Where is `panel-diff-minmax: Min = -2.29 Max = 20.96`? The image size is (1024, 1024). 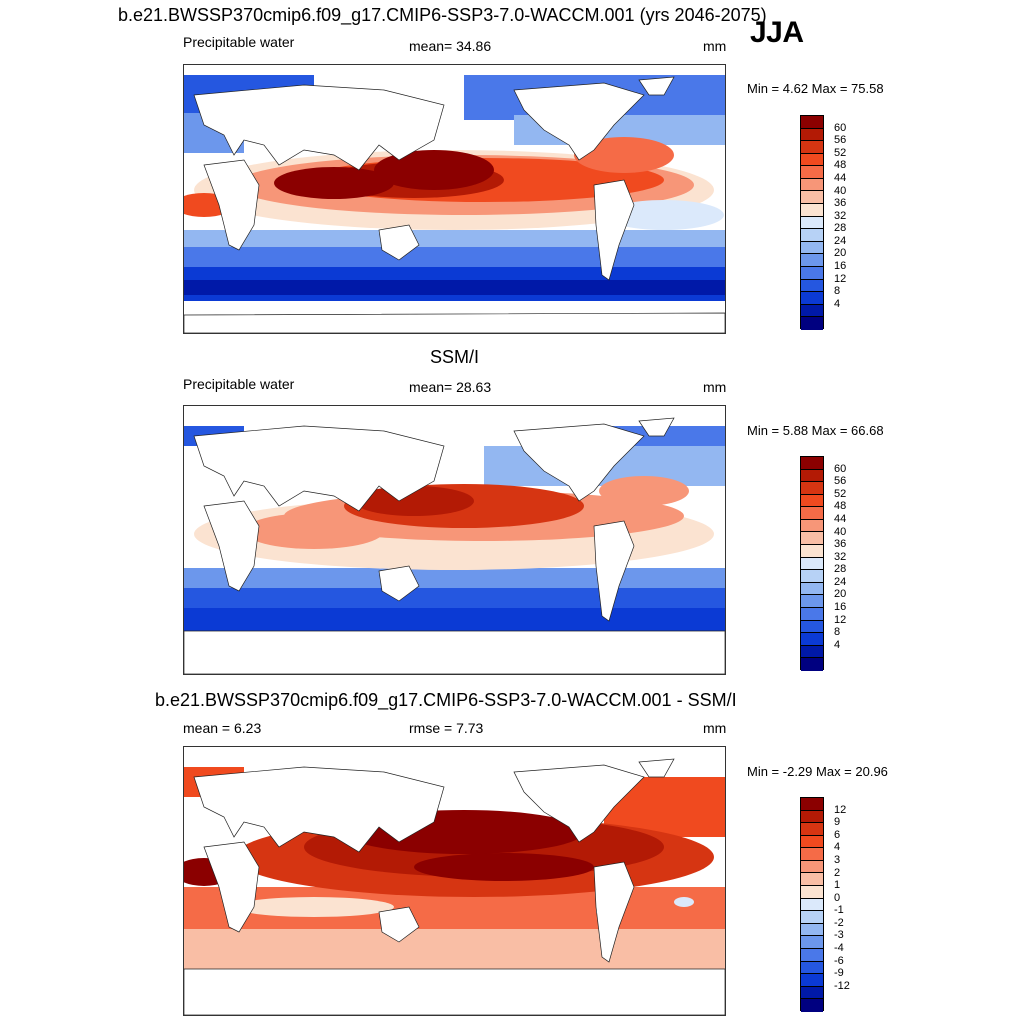
panel-diff-minmax: Min = -2.29 Max = 20.96 is located at coordinates (817, 771).